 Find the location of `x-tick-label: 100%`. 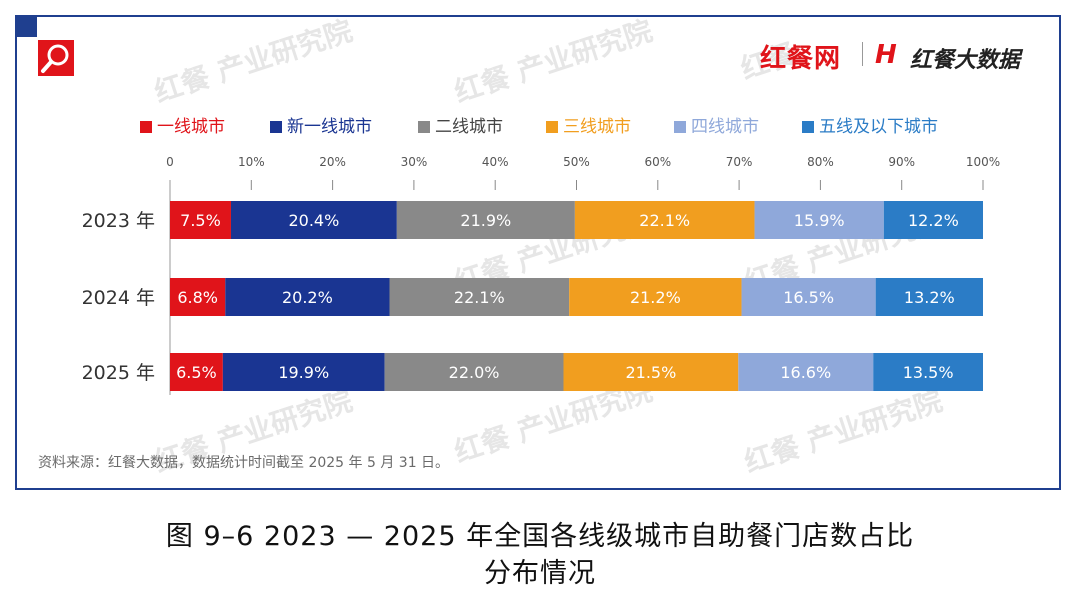

x-tick-label: 100% is located at coordinates (983, 162).